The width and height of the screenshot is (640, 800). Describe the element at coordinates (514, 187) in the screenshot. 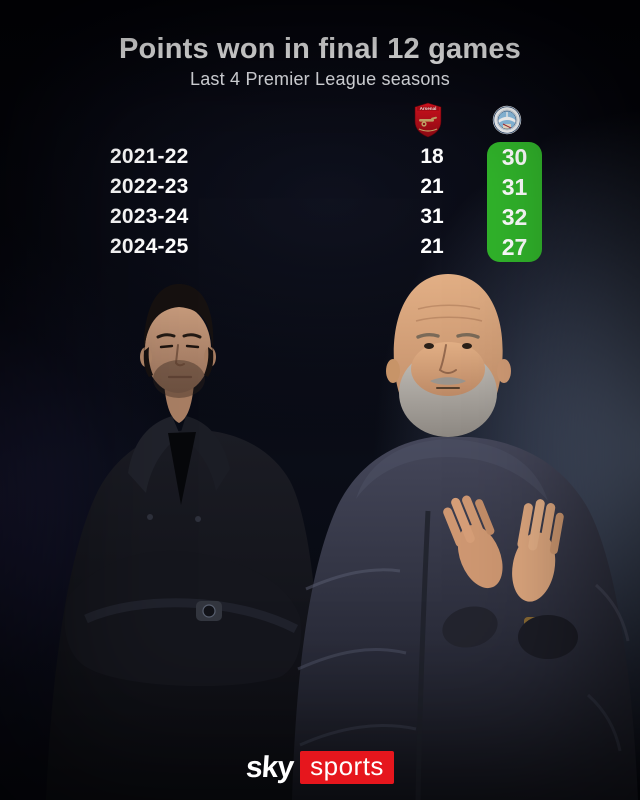

I see `city-points: 31` at that location.